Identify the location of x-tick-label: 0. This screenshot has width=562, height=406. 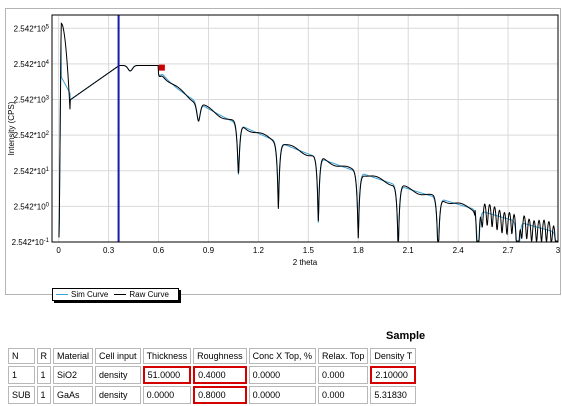
(58, 250).